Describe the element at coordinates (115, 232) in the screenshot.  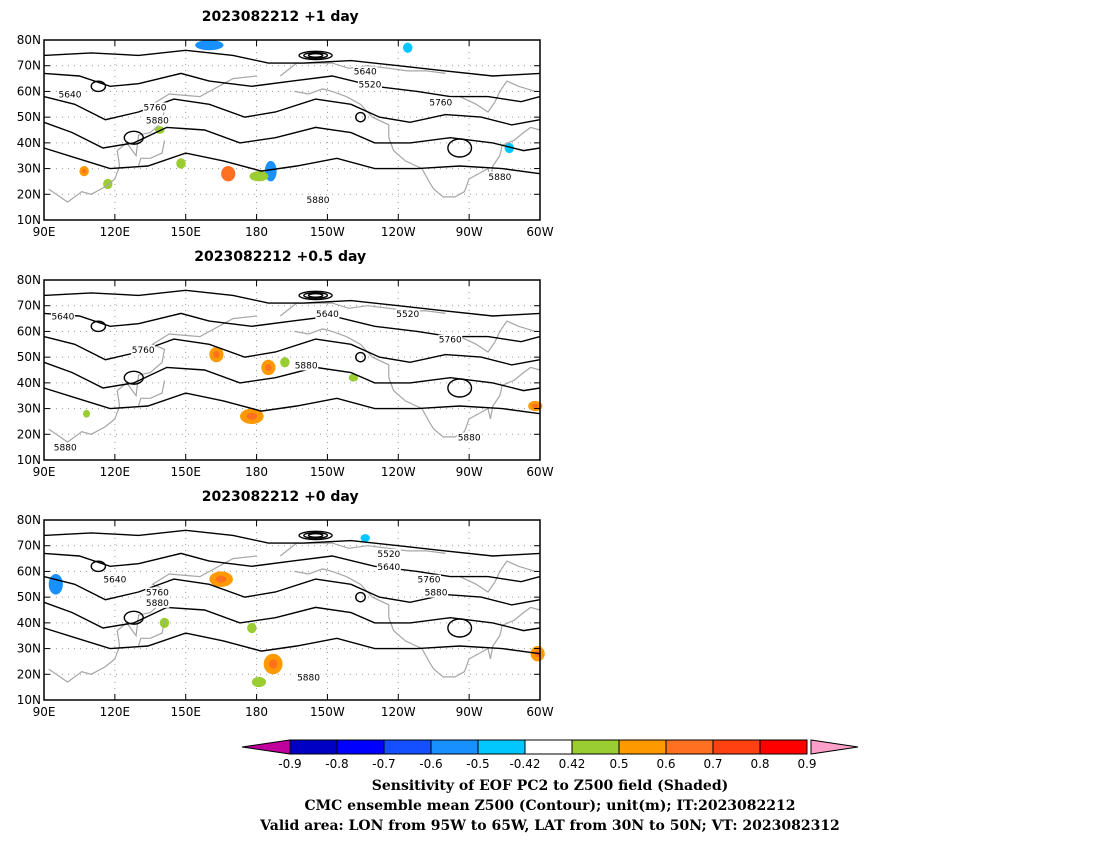
I see `lon-label: 120E` at that location.